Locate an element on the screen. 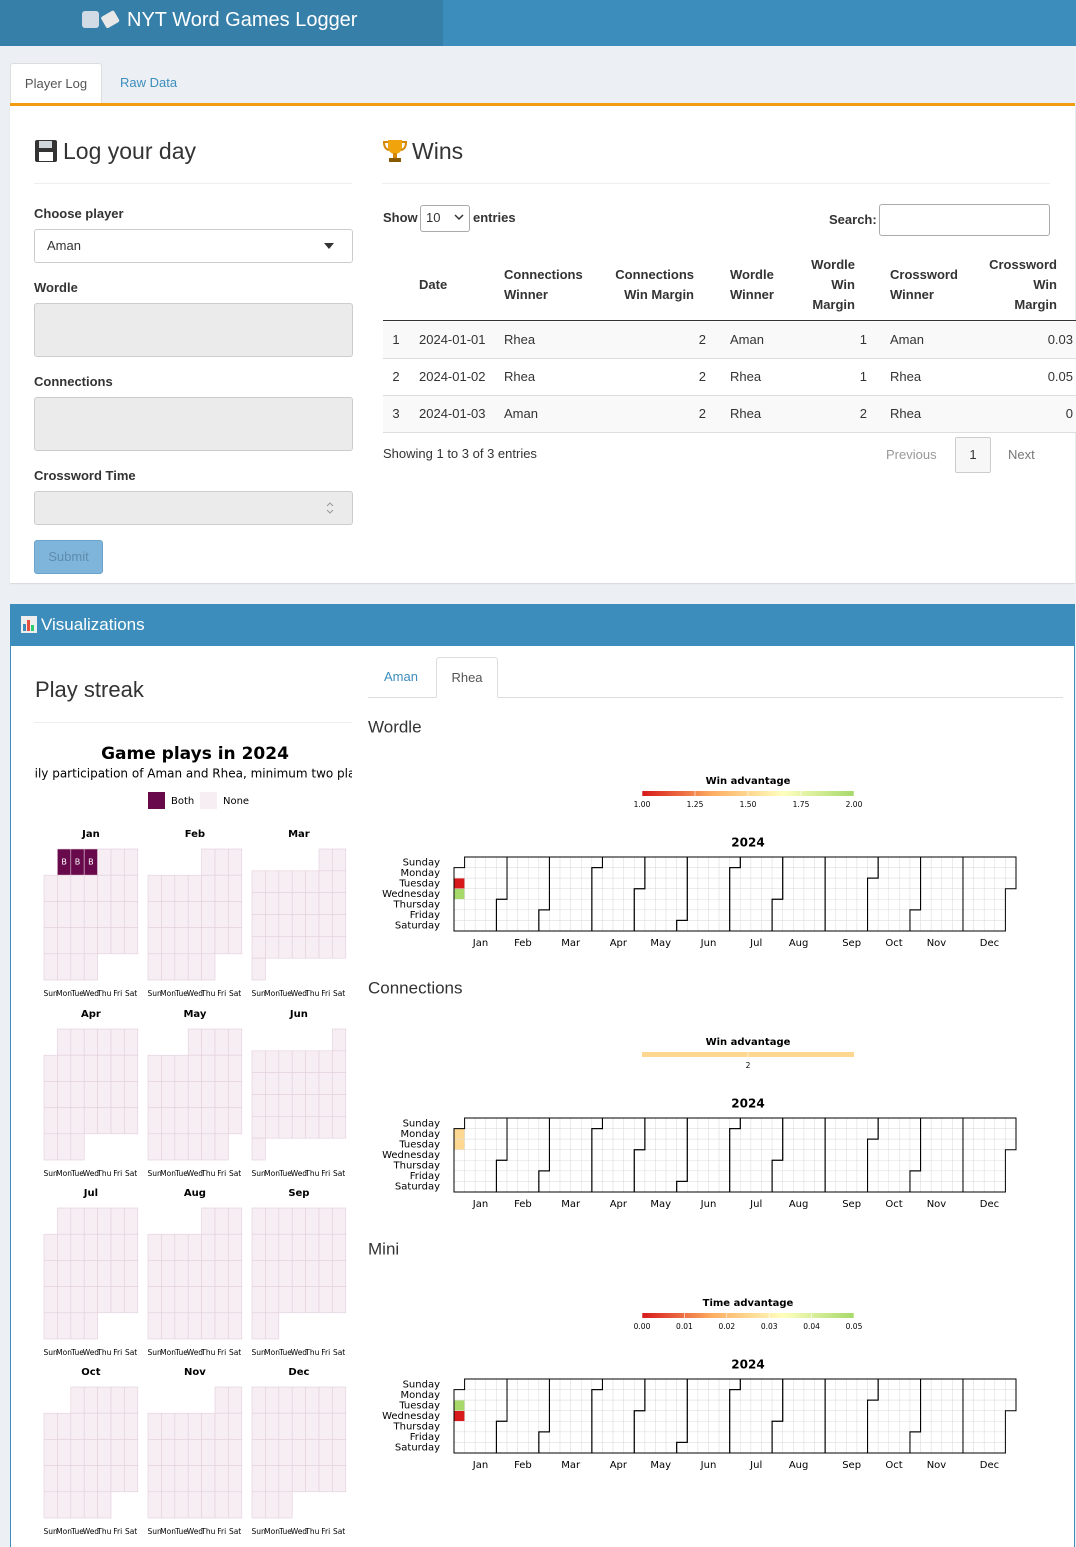 The width and height of the screenshot is (1076, 1547). header-logo-area is located at coordinates (221, 23).